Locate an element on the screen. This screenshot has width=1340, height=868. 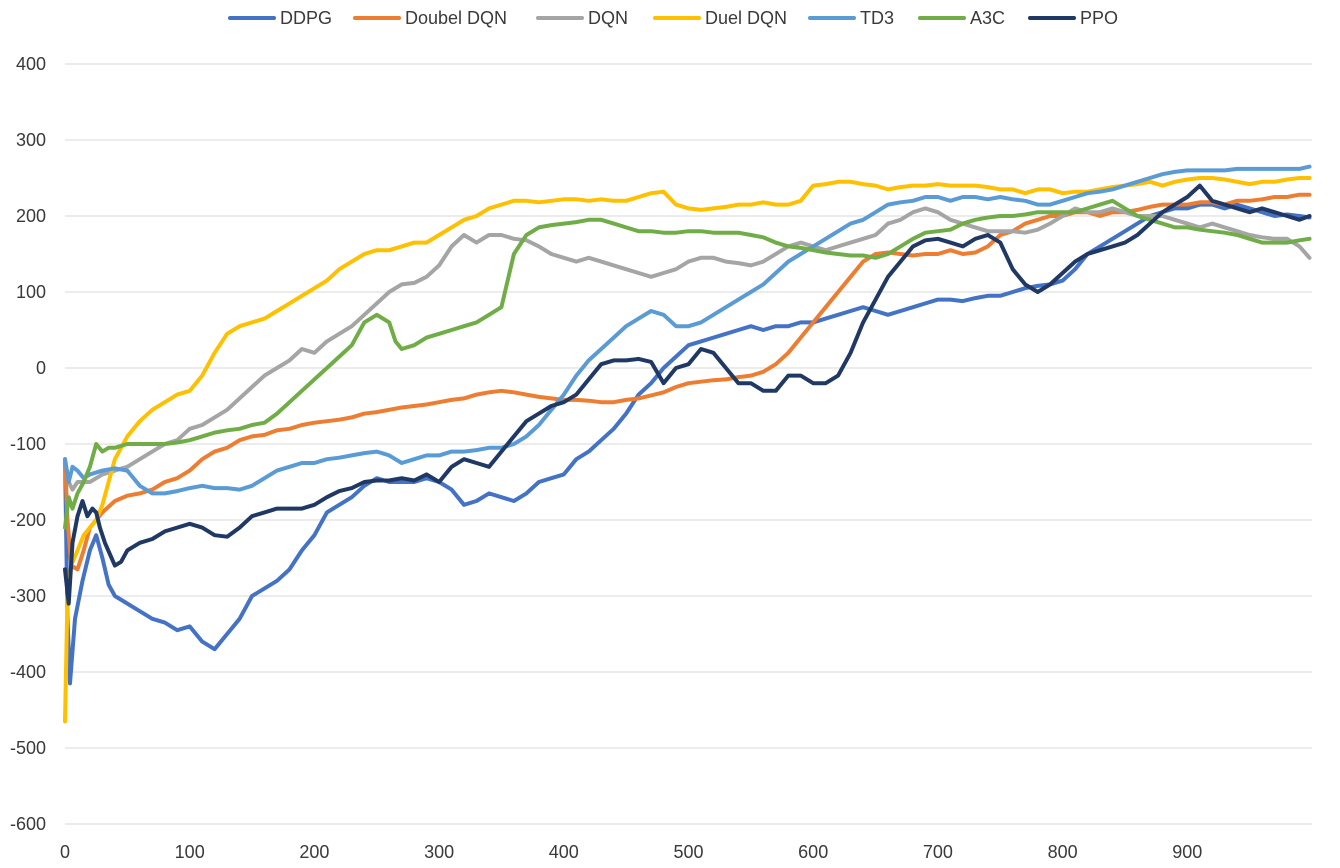
x-tick-label: 800 is located at coordinates (1063, 852).